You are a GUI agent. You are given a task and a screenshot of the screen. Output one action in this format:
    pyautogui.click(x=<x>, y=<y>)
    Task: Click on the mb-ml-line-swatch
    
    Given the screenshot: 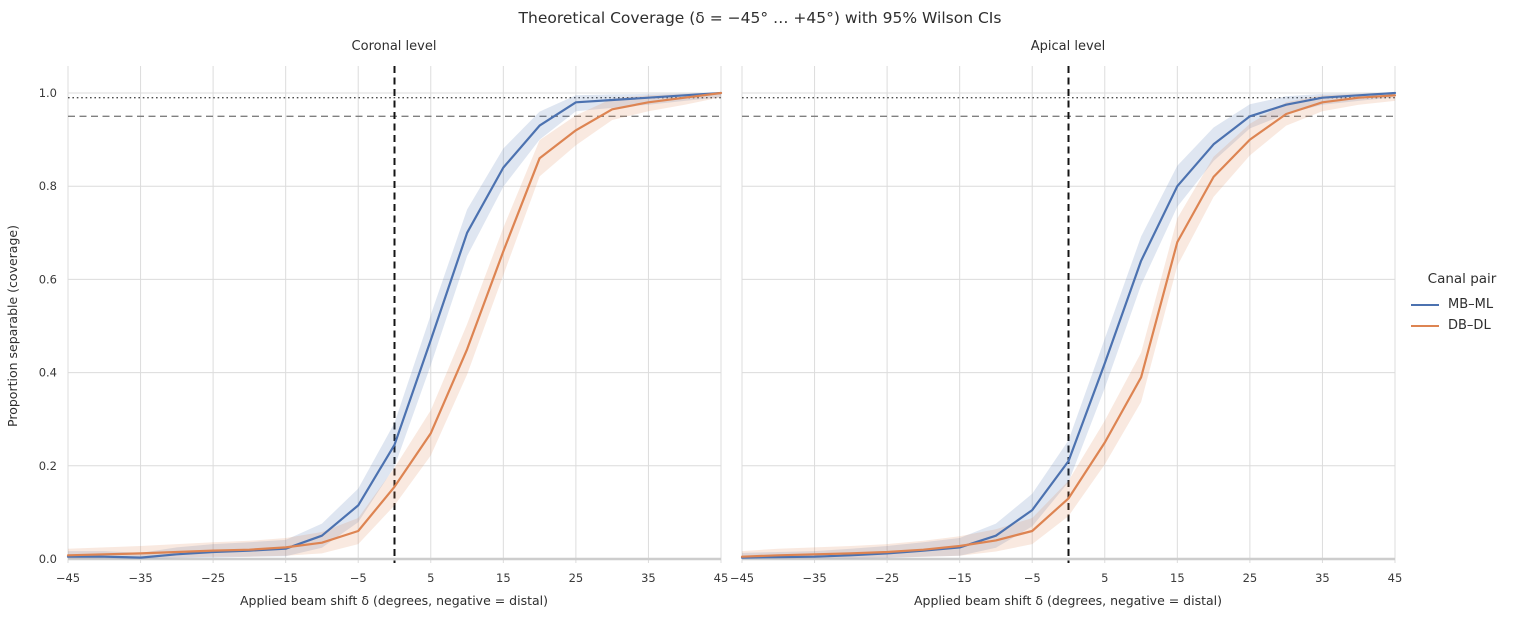 What is the action you would take?
    pyautogui.click(x=1425, y=304)
    